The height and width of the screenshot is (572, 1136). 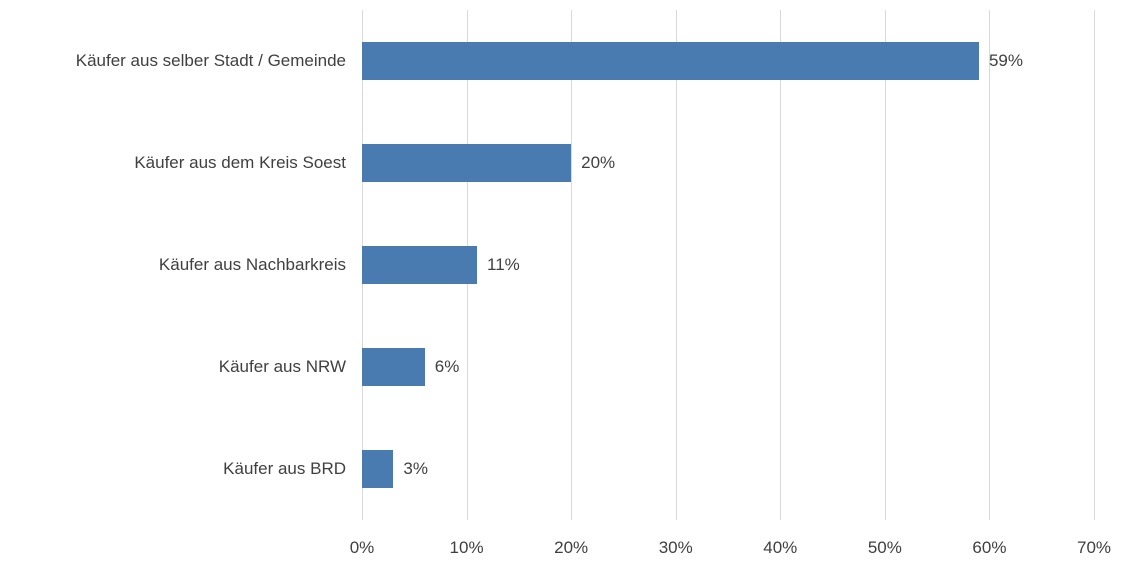 What do you see at coordinates (675, 547) in the screenshot?
I see `x-tick-label: 30%` at bounding box center [675, 547].